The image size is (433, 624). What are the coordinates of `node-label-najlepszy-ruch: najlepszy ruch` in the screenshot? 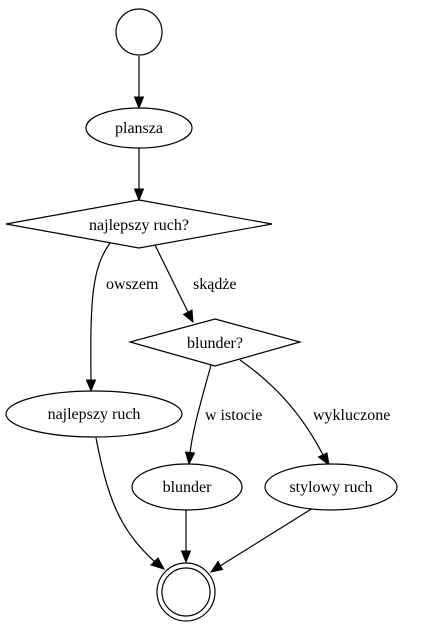 It's located at (94, 414).